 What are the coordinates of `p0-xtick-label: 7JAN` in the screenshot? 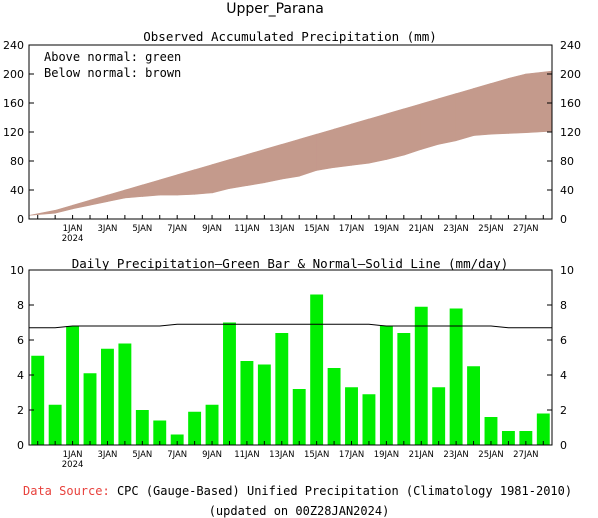 It's located at (177, 229).